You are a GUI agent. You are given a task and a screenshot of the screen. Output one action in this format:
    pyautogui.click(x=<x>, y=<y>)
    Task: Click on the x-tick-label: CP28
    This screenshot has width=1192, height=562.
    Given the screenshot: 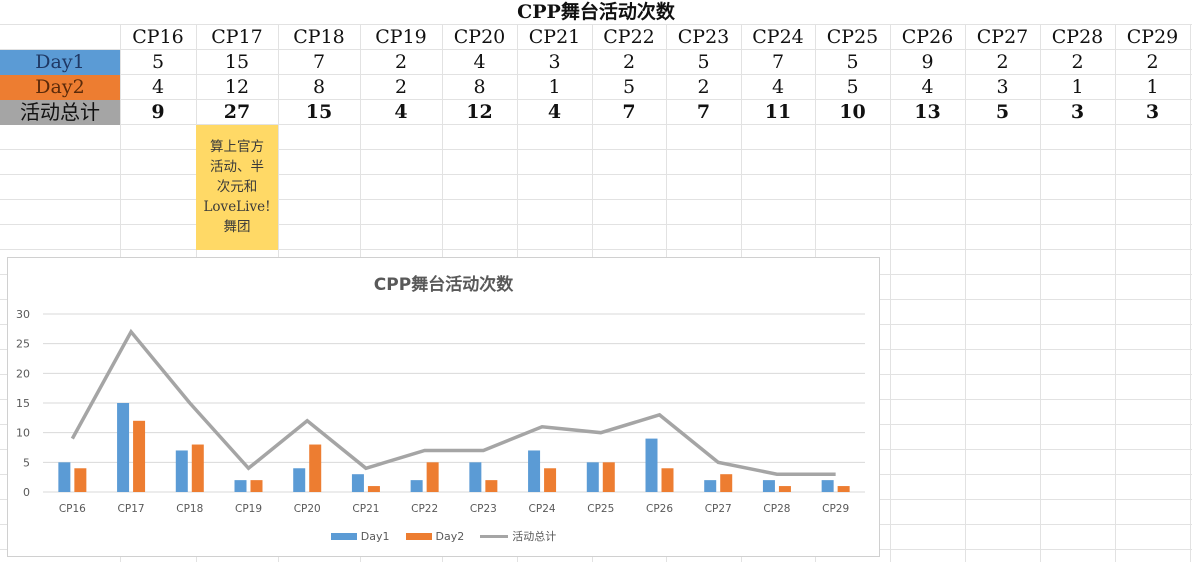 What is the action you would take?
    pyautogui.click(x=776, y=509)
    